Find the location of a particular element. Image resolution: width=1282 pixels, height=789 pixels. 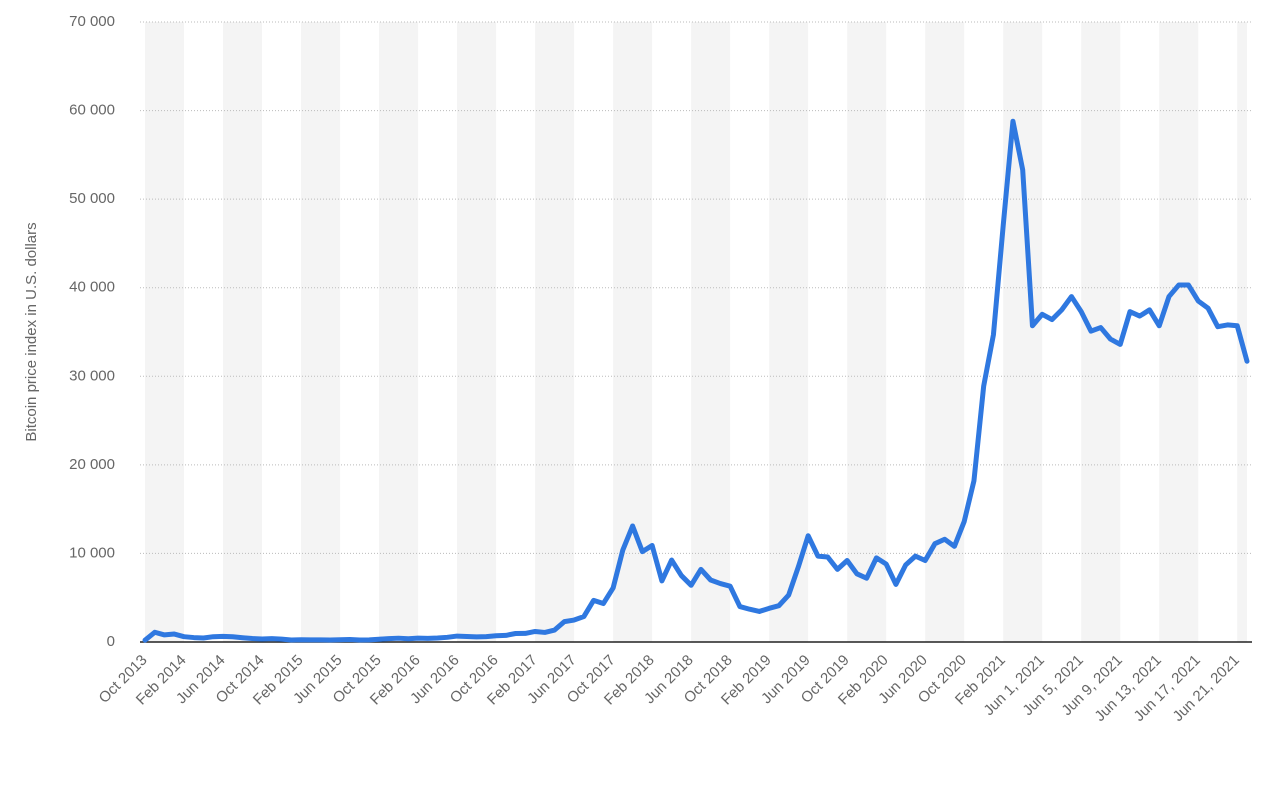

y-tick-label: 40 000 is located at coordinates (92, 287).